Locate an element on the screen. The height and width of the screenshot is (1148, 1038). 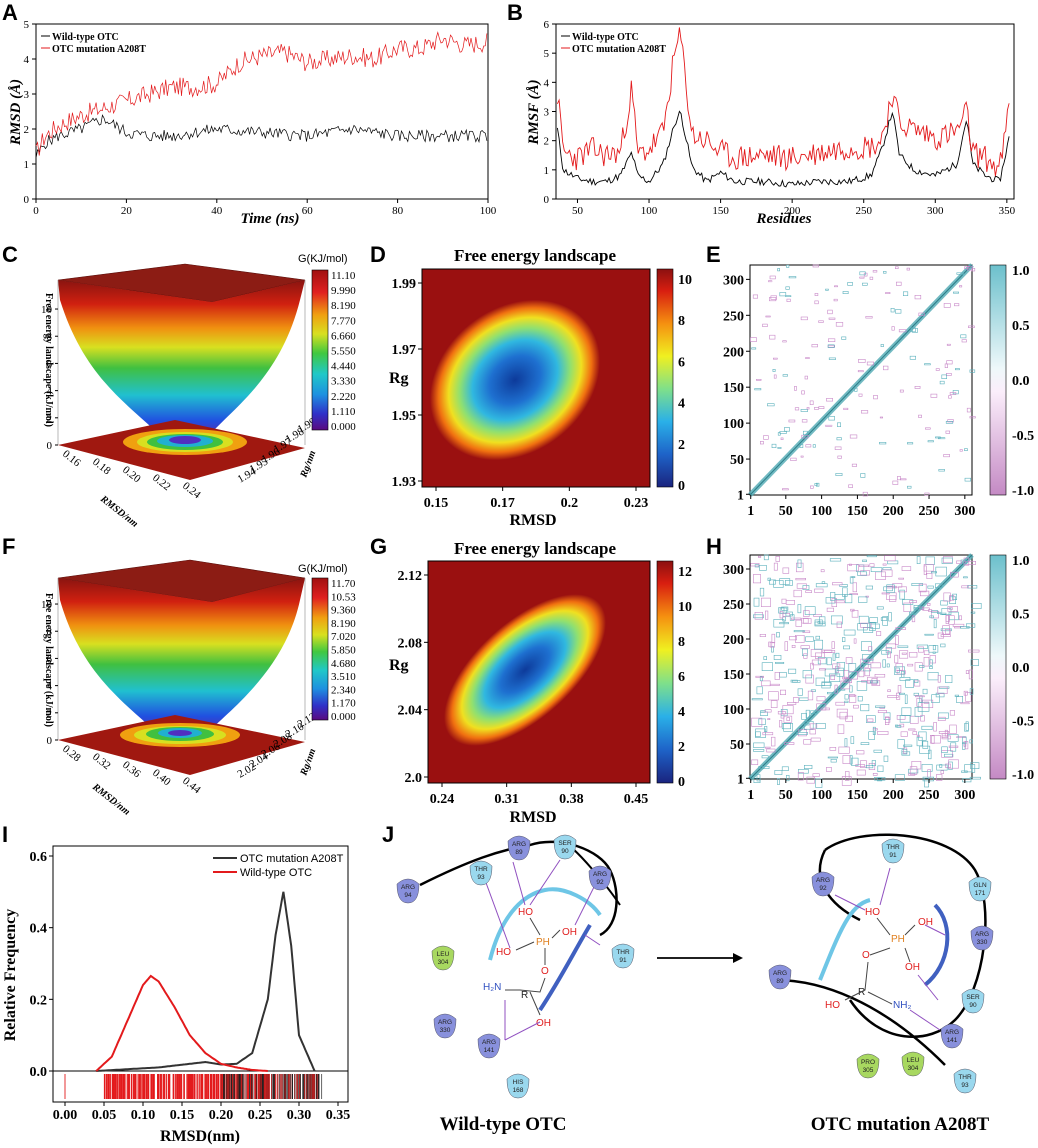
f-cbar-tick: 11.70 is located at coordinates (343, 584).